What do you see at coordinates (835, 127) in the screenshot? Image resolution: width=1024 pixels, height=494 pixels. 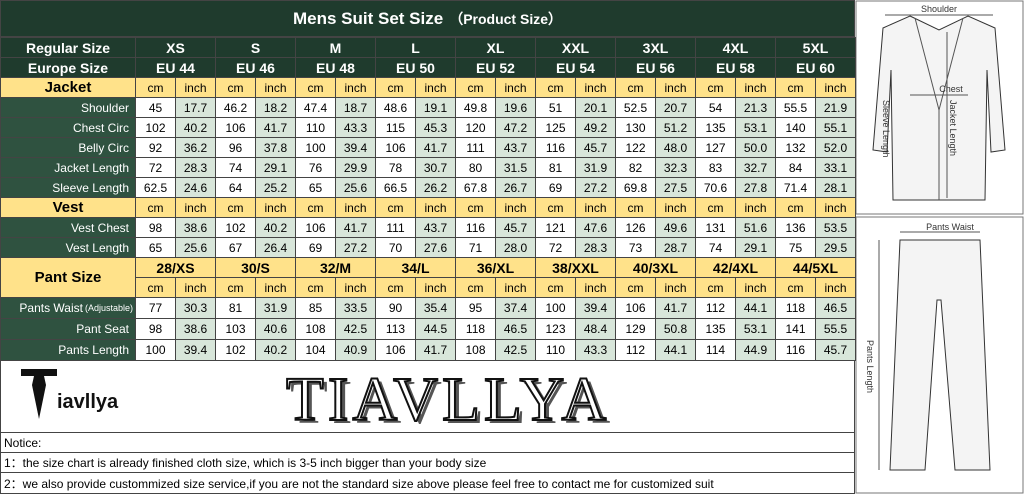 I see `inch-value: 55.1` at bounding box center [835, 127].